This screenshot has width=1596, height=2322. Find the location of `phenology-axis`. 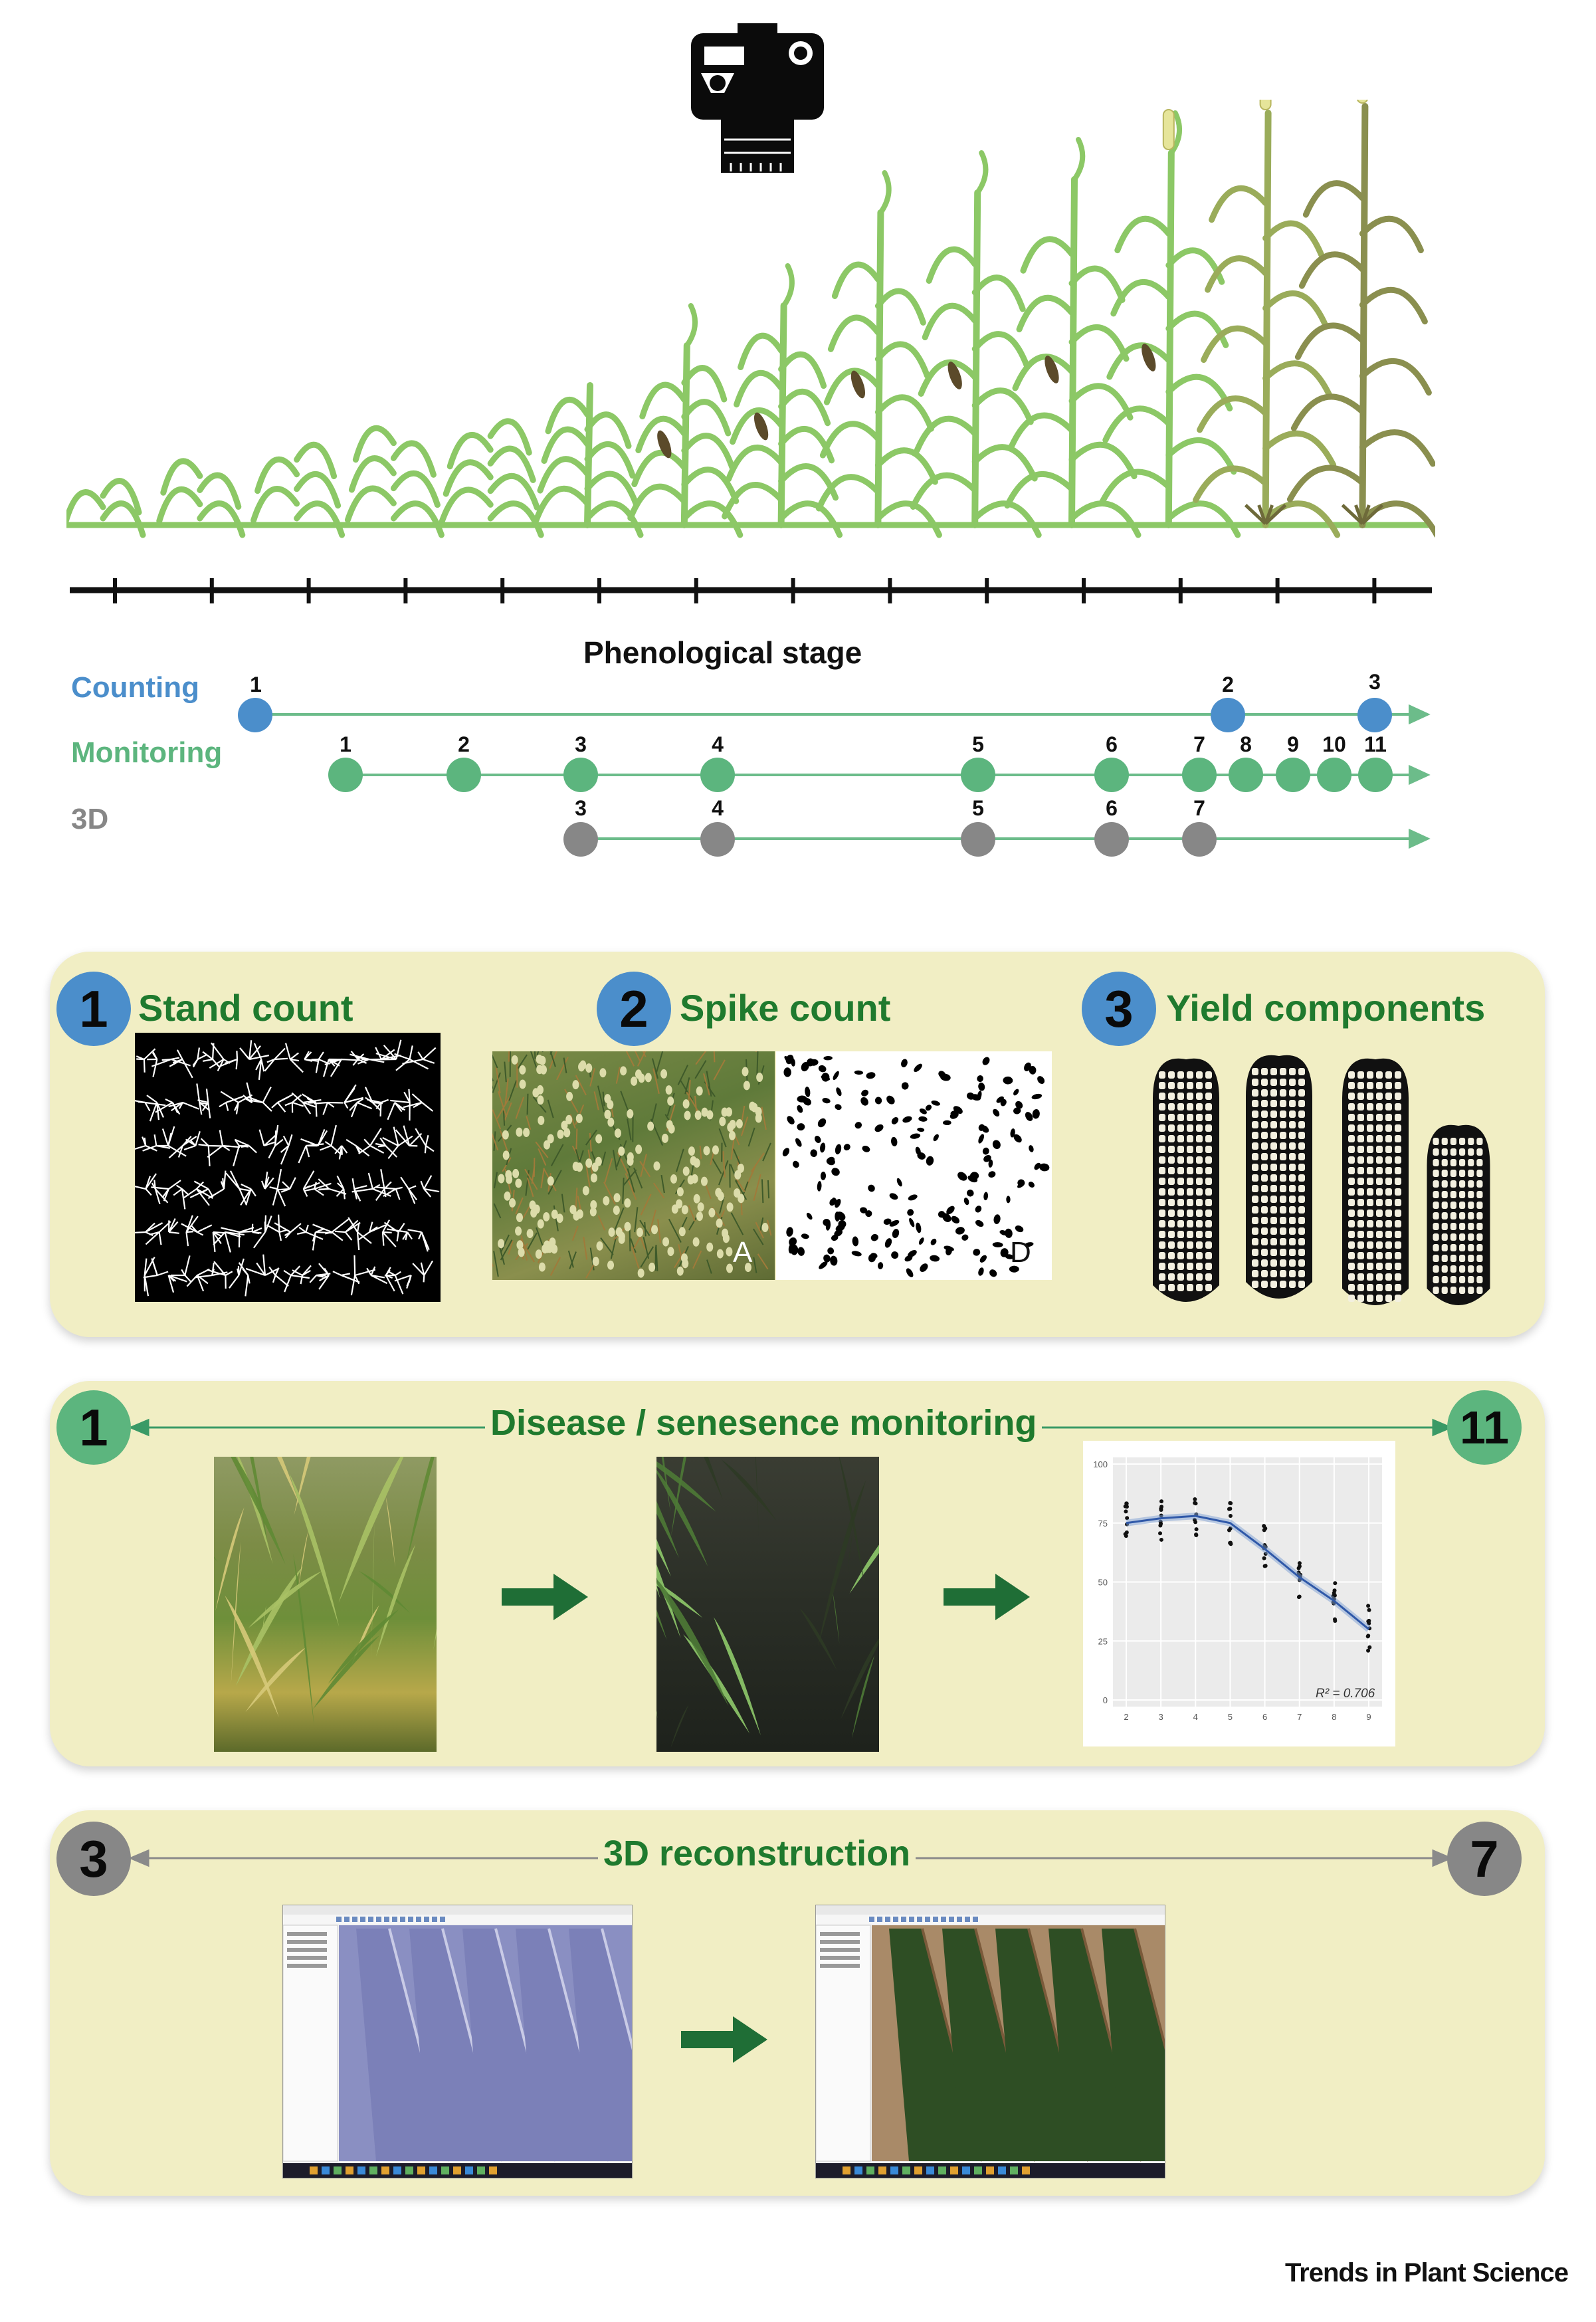

phenology-axis is located at coordinates (751, 597).